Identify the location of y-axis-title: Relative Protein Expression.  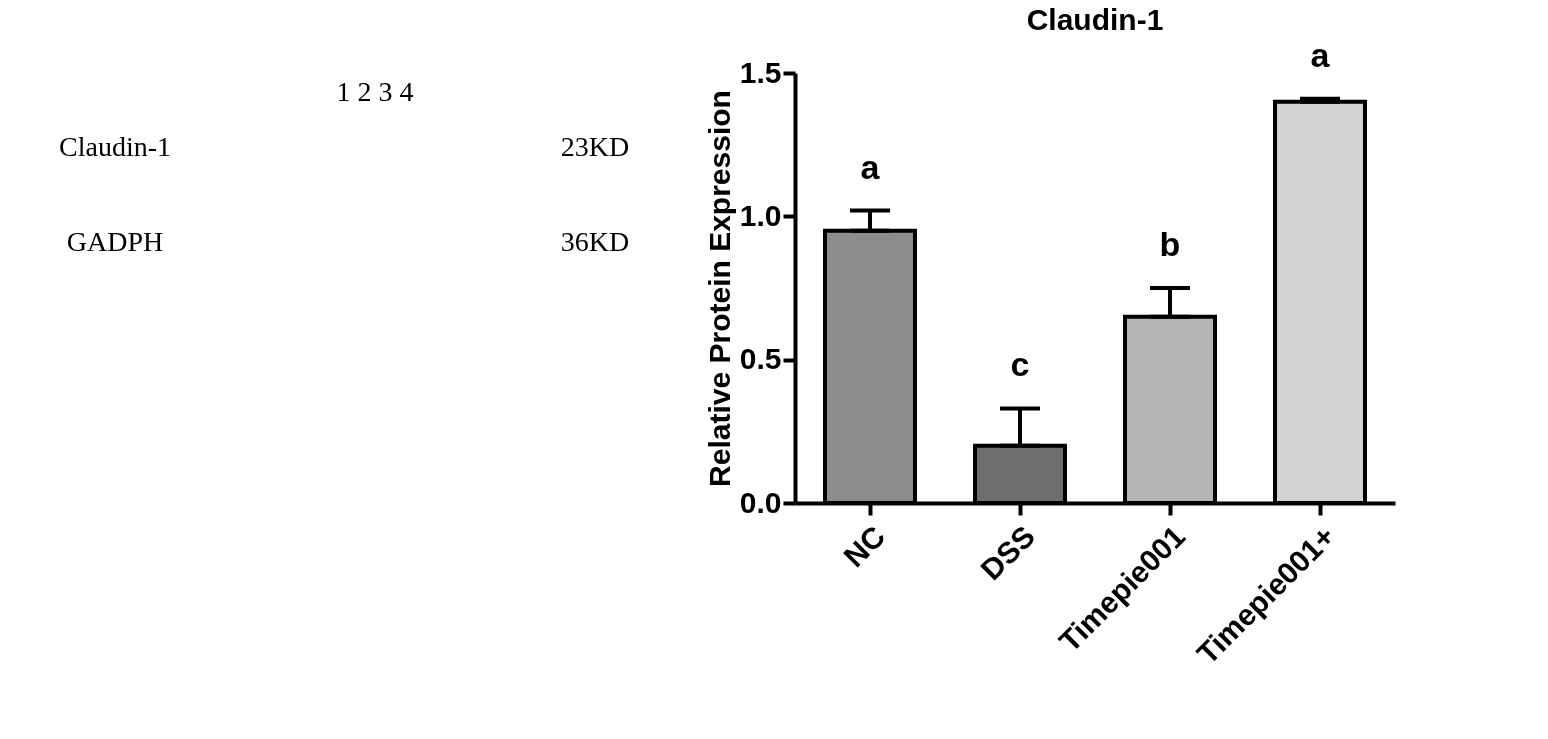
(719, 288).